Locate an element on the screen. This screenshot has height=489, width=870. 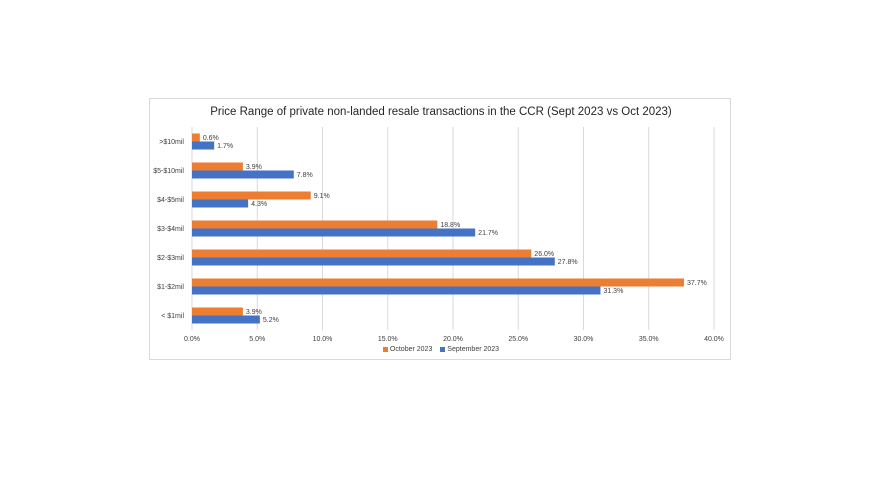
chart-legend: October 2023 September 2023 is located at coordinates (441, 349).